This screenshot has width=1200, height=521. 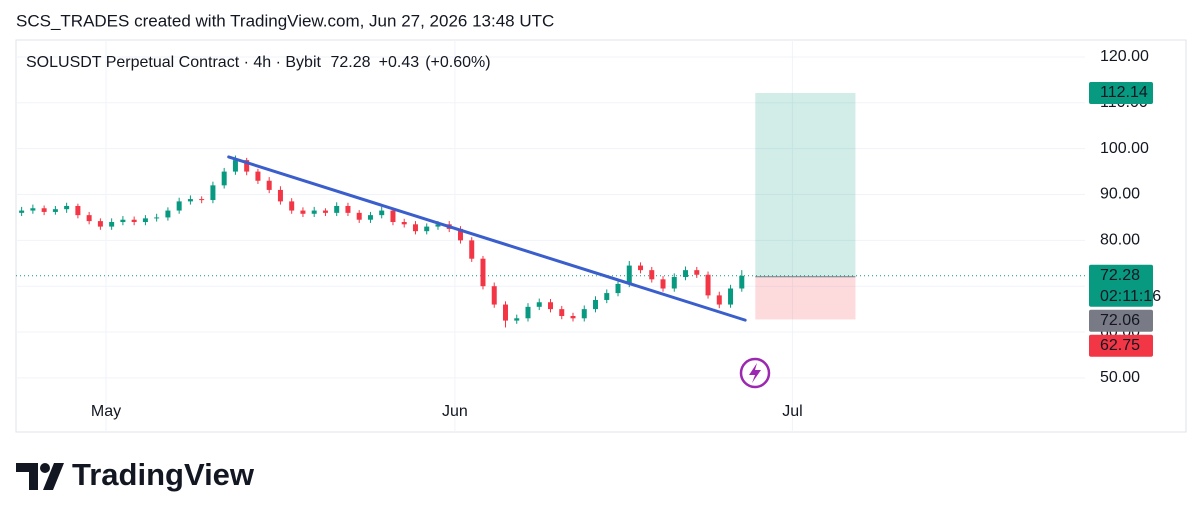 I want to click on change: +0.43, so click(x=399, y=62).